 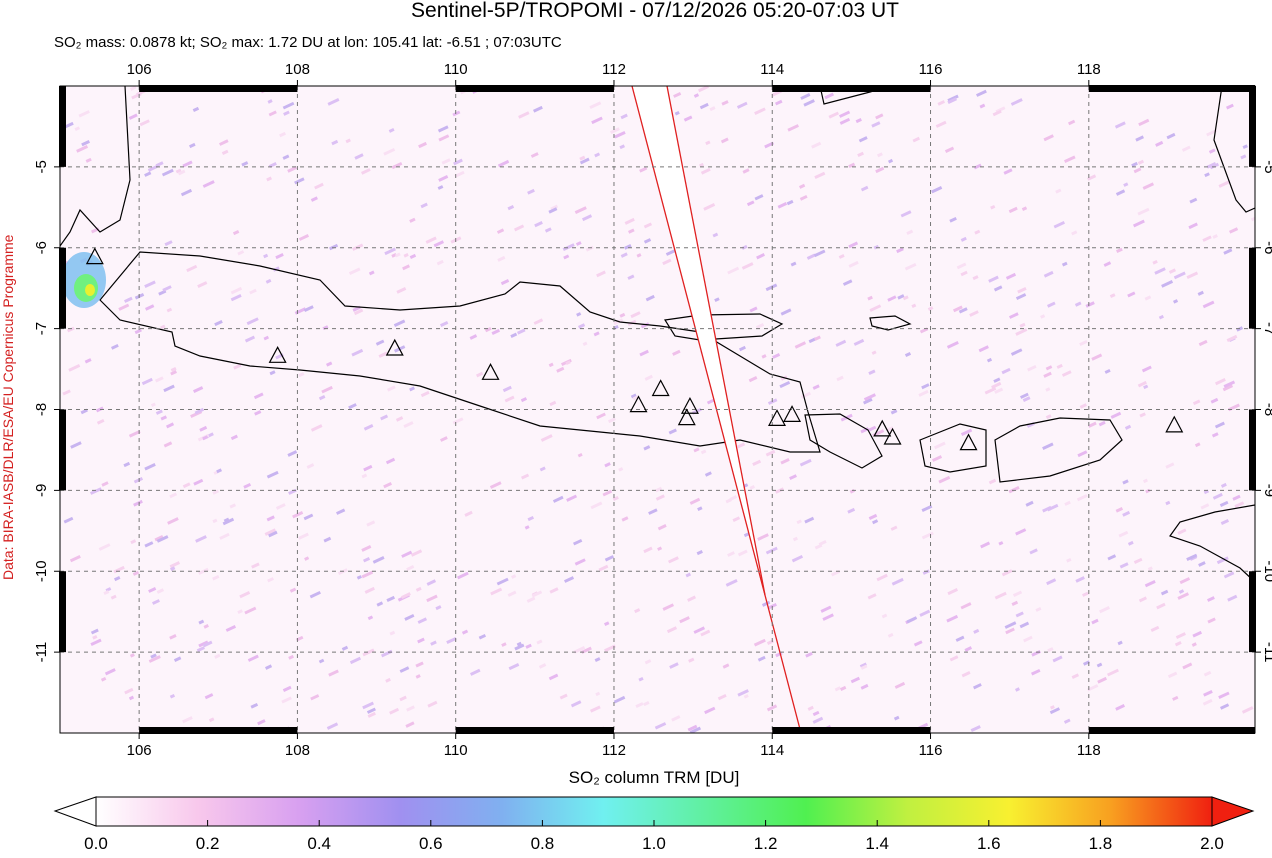 I want to click on x-tick-label: 116, so click(x=931, y=69).